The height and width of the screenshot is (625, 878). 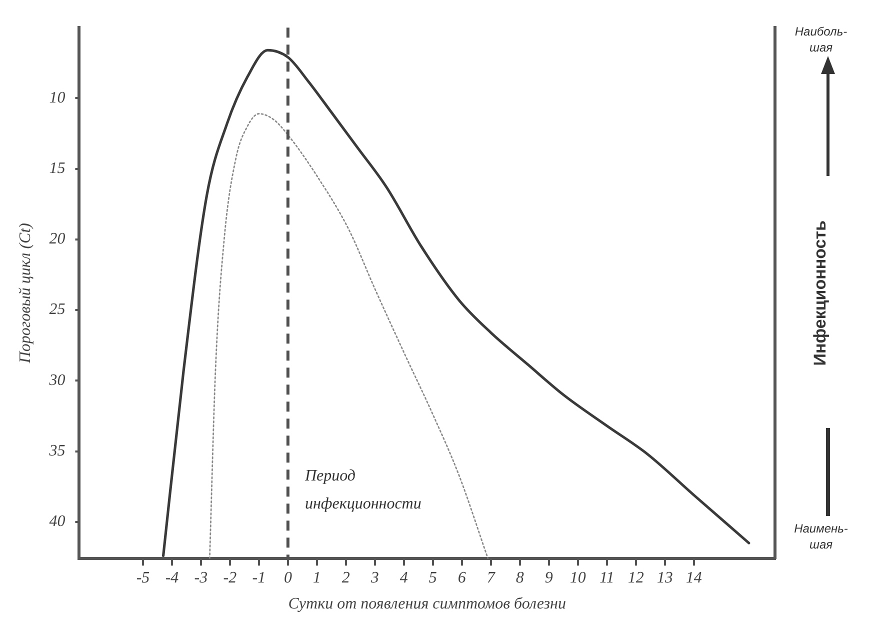 What do you see at coordinates (346, 577) in the screenshot?
I see `x-tick-label: 2` at bounding box center [346, 577].